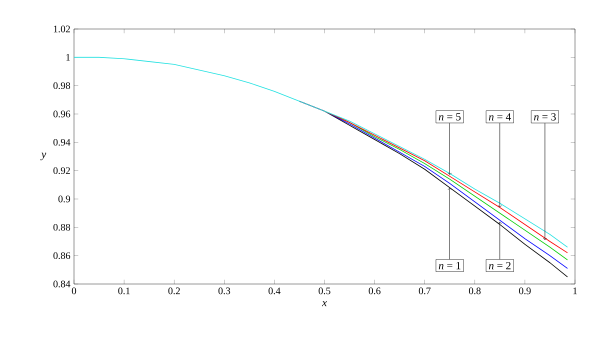  What do you see at coordinates (545, 117) in the screenshot?
I see `annotation: n = 3` at bounding box center [545, 117].